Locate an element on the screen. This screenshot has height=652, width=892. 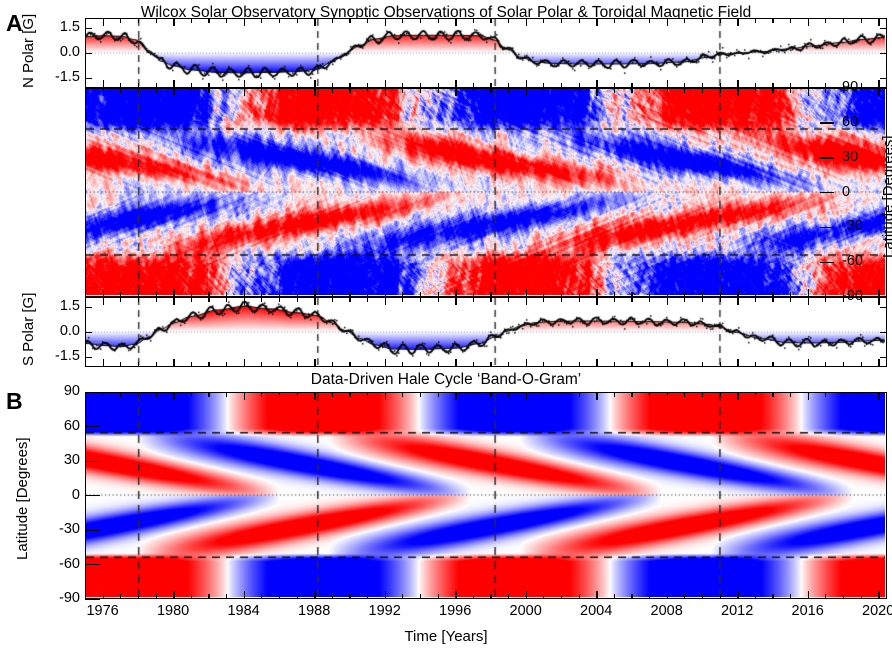
butterfly-lat-tick-mark is located at coordinates (827, 297).